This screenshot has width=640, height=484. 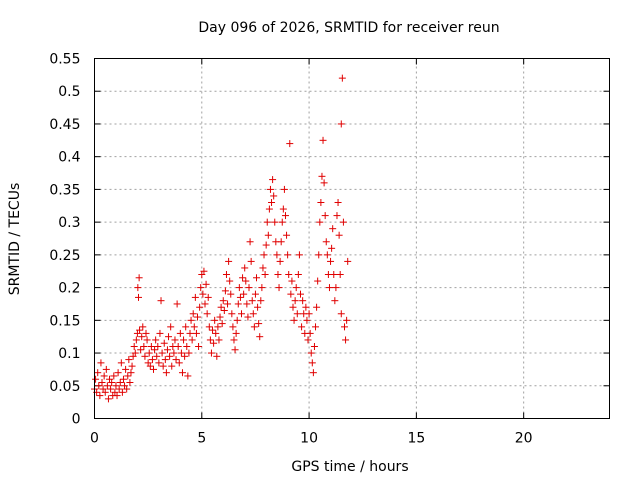 I want to click on y-tick-label: 0.5, so click(x=69, y=92).